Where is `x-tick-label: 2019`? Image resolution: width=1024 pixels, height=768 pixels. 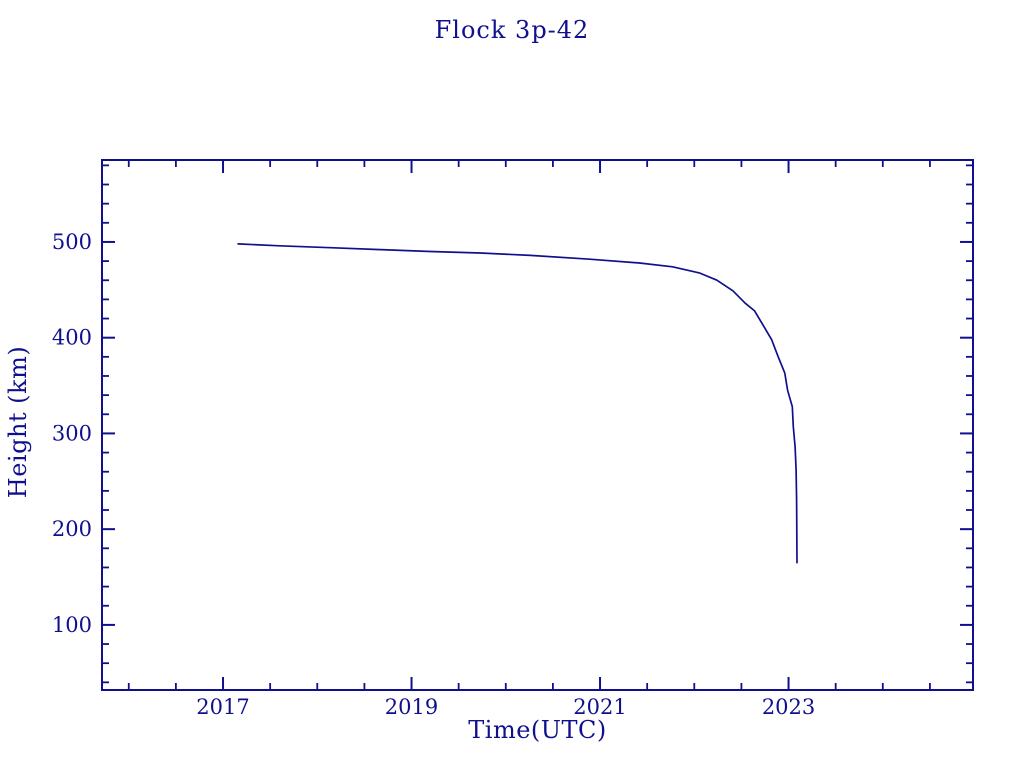
x-tick-label: 2019 is located at coordinates (411, 707).